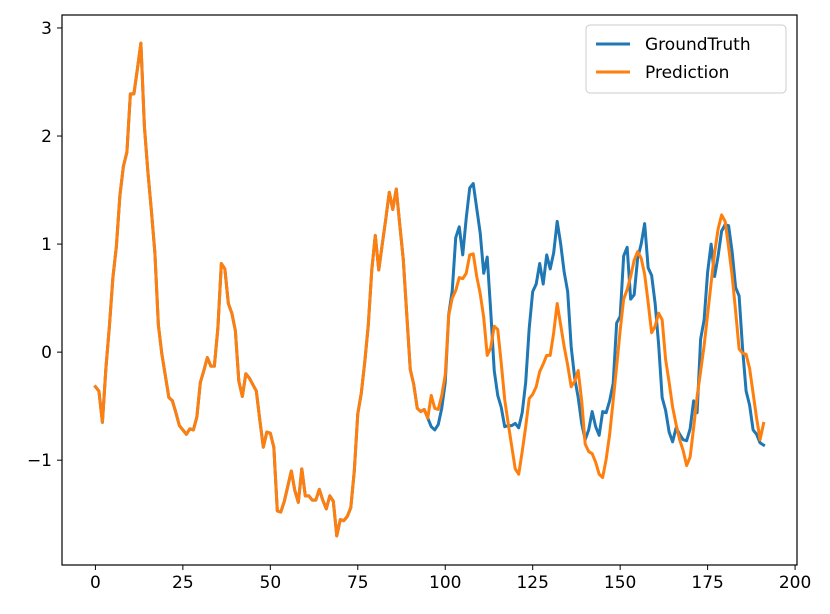  What do you see at coordinates (795, 583) in the screenshot?
I see `x-tick-label: 200` at bounding box center [795, 583].